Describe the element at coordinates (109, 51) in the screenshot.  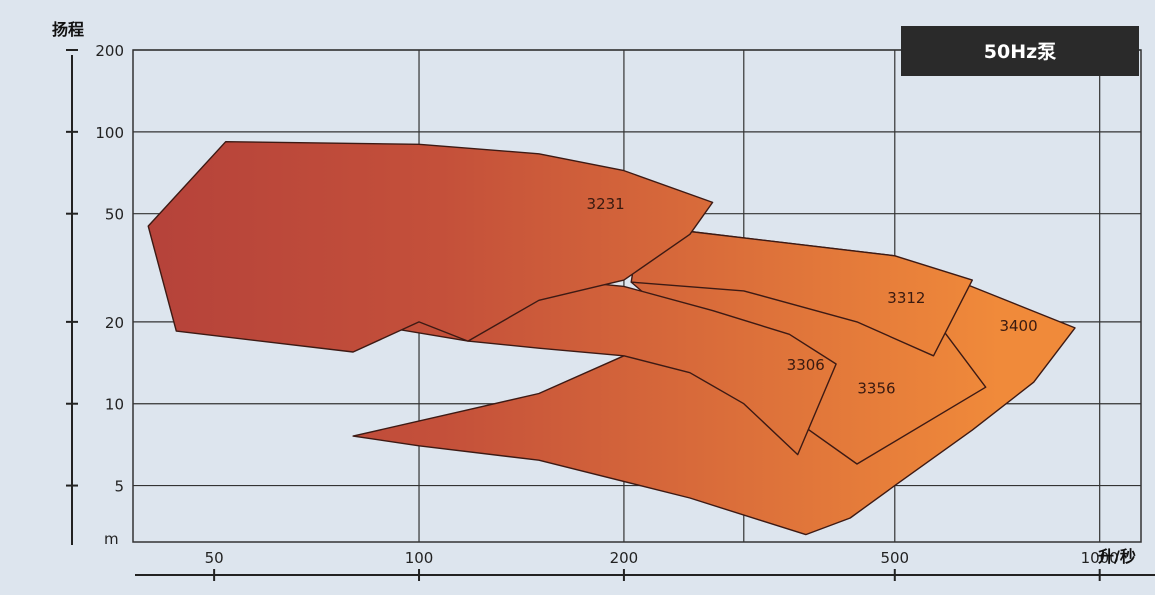
I see `y-tick-label: 200` at that location.